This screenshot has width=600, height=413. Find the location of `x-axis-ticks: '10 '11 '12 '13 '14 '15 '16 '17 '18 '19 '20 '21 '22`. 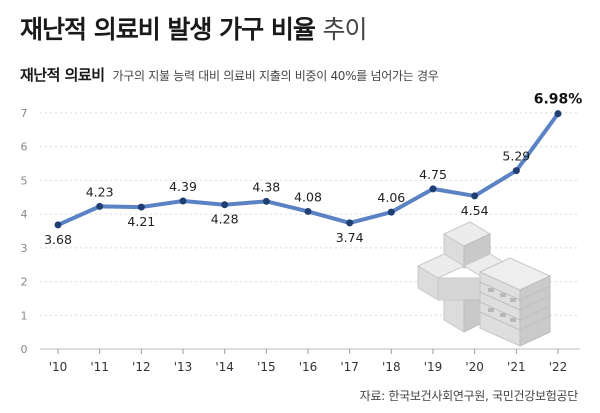

x-axis-ticks: '10 '11 '12 '13 '14 '15 '16 '17 '18 '19 '20 '21 '22 is located at coordinates (308, 361).